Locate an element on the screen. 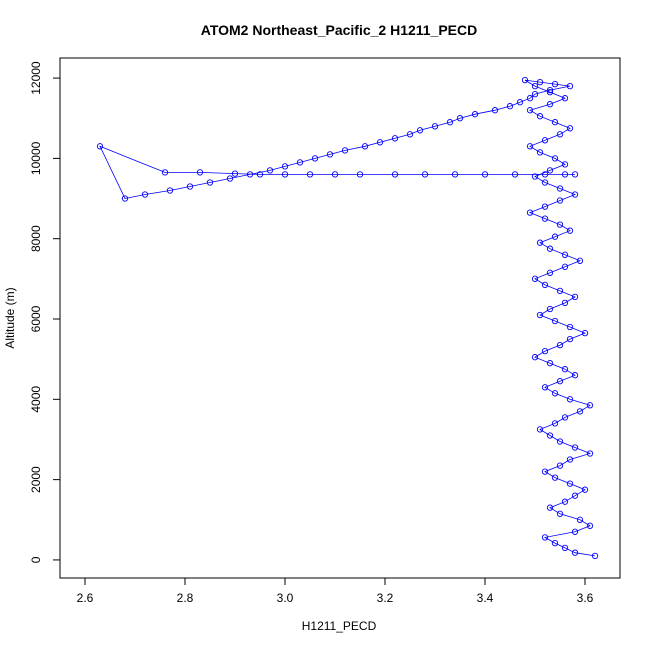 This screenshot has width=650, height=650. y-tick-label: 0 is located at coordinates (36, 559).